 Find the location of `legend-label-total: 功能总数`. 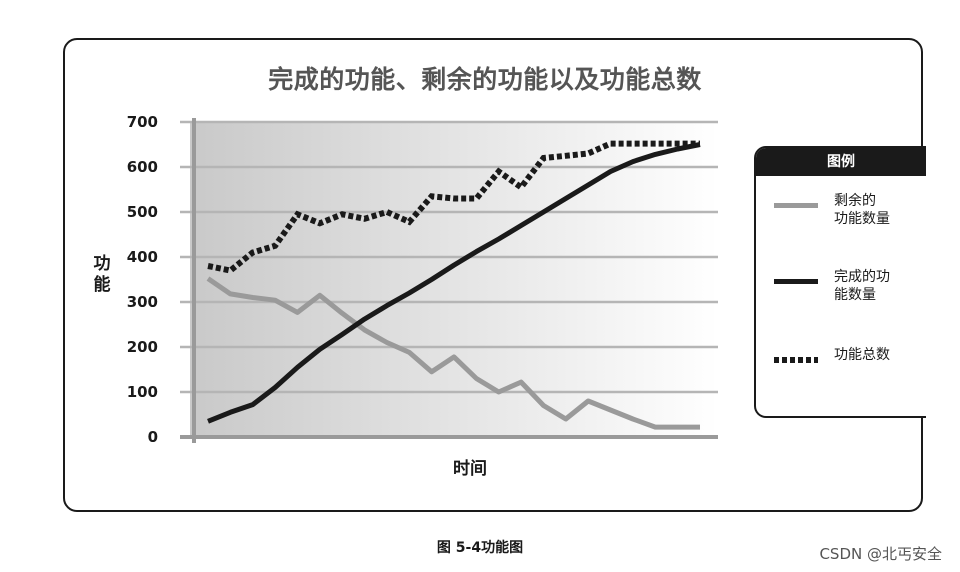

legend-label-total: 功能总数 is located at coordinates (862, 355).